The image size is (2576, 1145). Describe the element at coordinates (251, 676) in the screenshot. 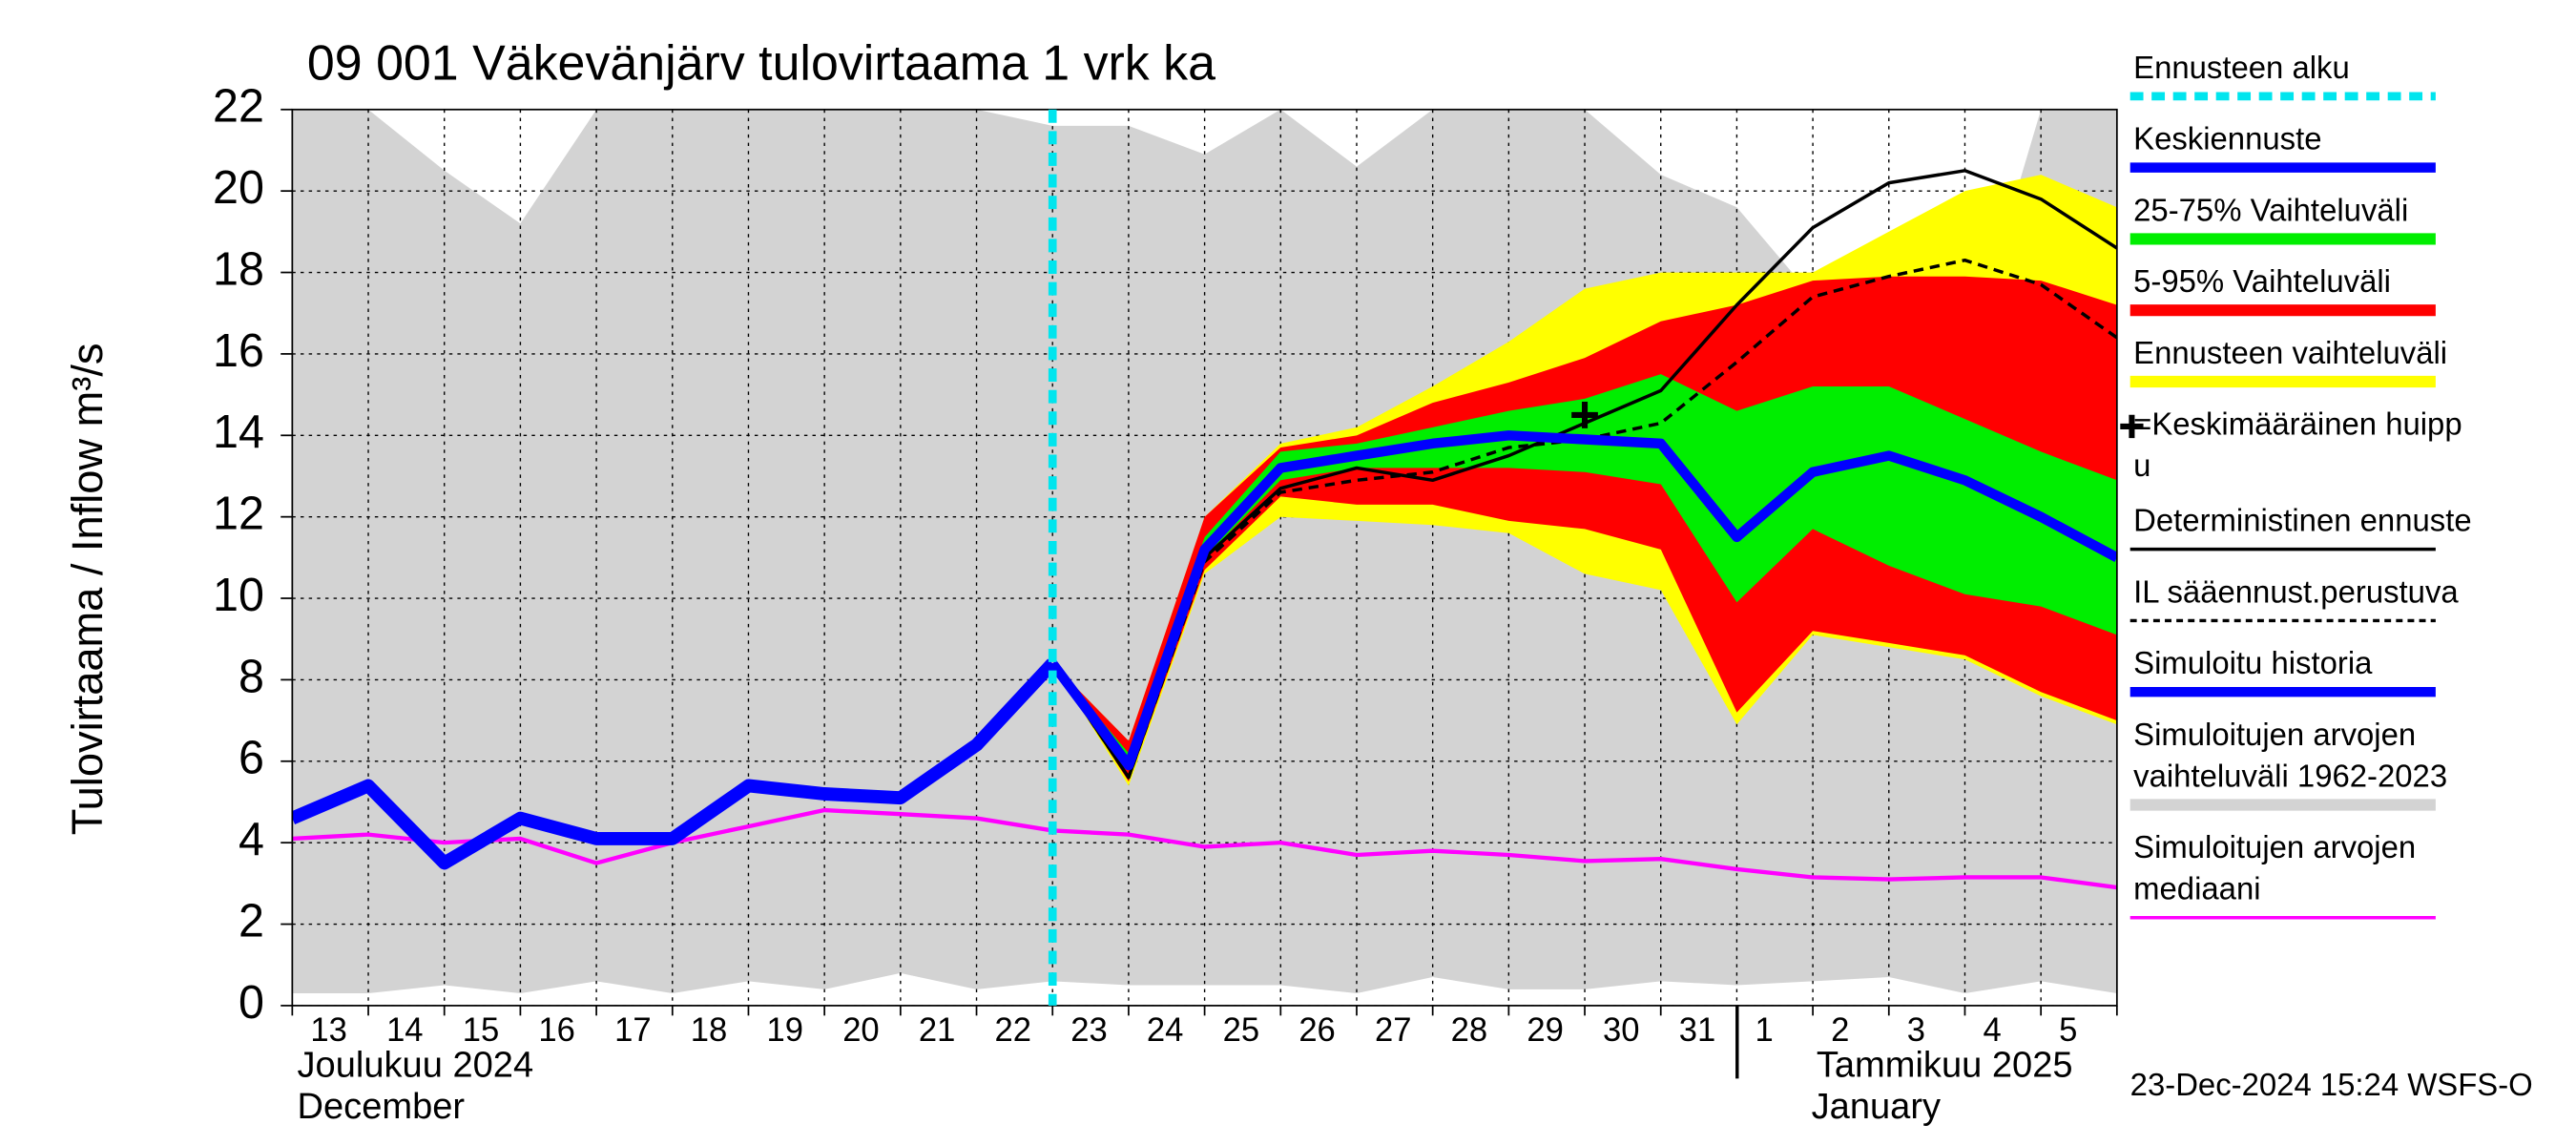

I see `y-tick-label: 8` at that location.